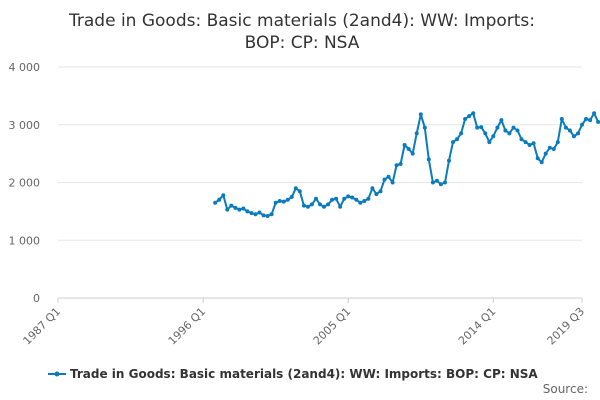  I want to click on x-tick-label: 2019 Q3, so click(566, 326).